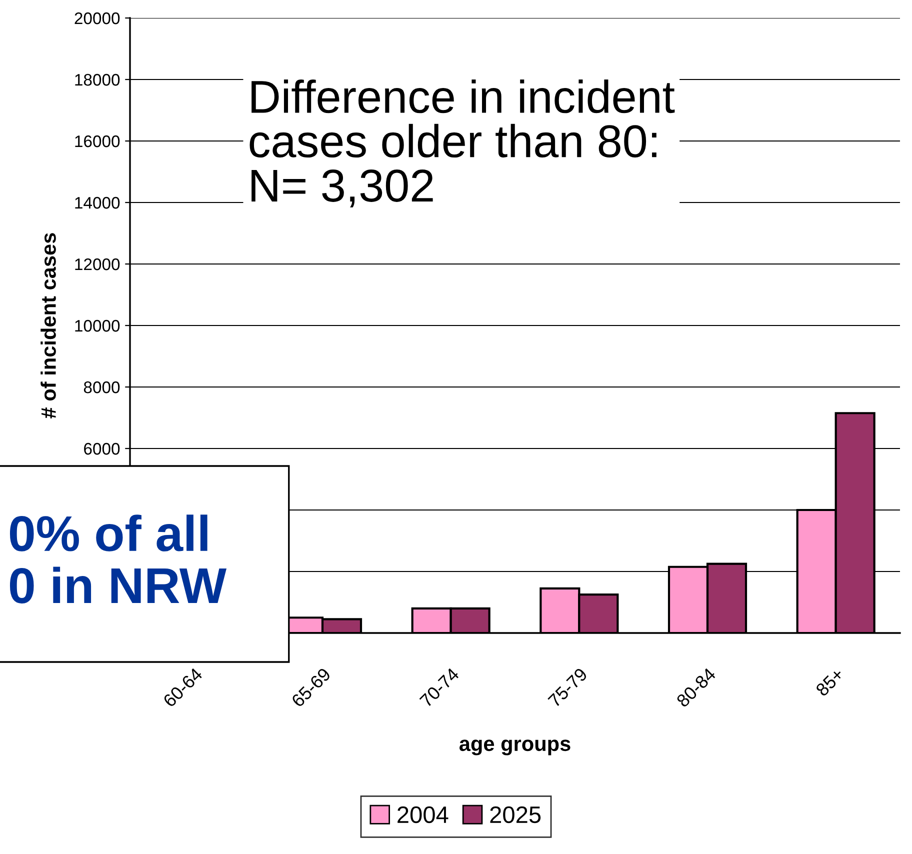 Image resolution: width=912 pixels, height=854 pixels. What do you see at coordinates (102, 387) in the screenshot?
I see `y-tick-label: 8000` at bounding box center [102, 387].